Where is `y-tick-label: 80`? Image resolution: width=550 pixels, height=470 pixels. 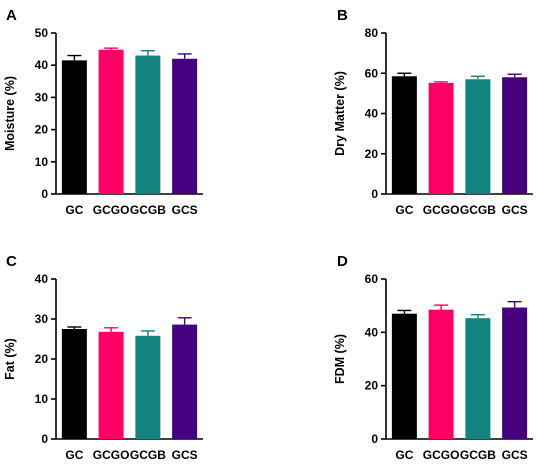
y-tick-label: 80 is located at coordinates (372, 33).